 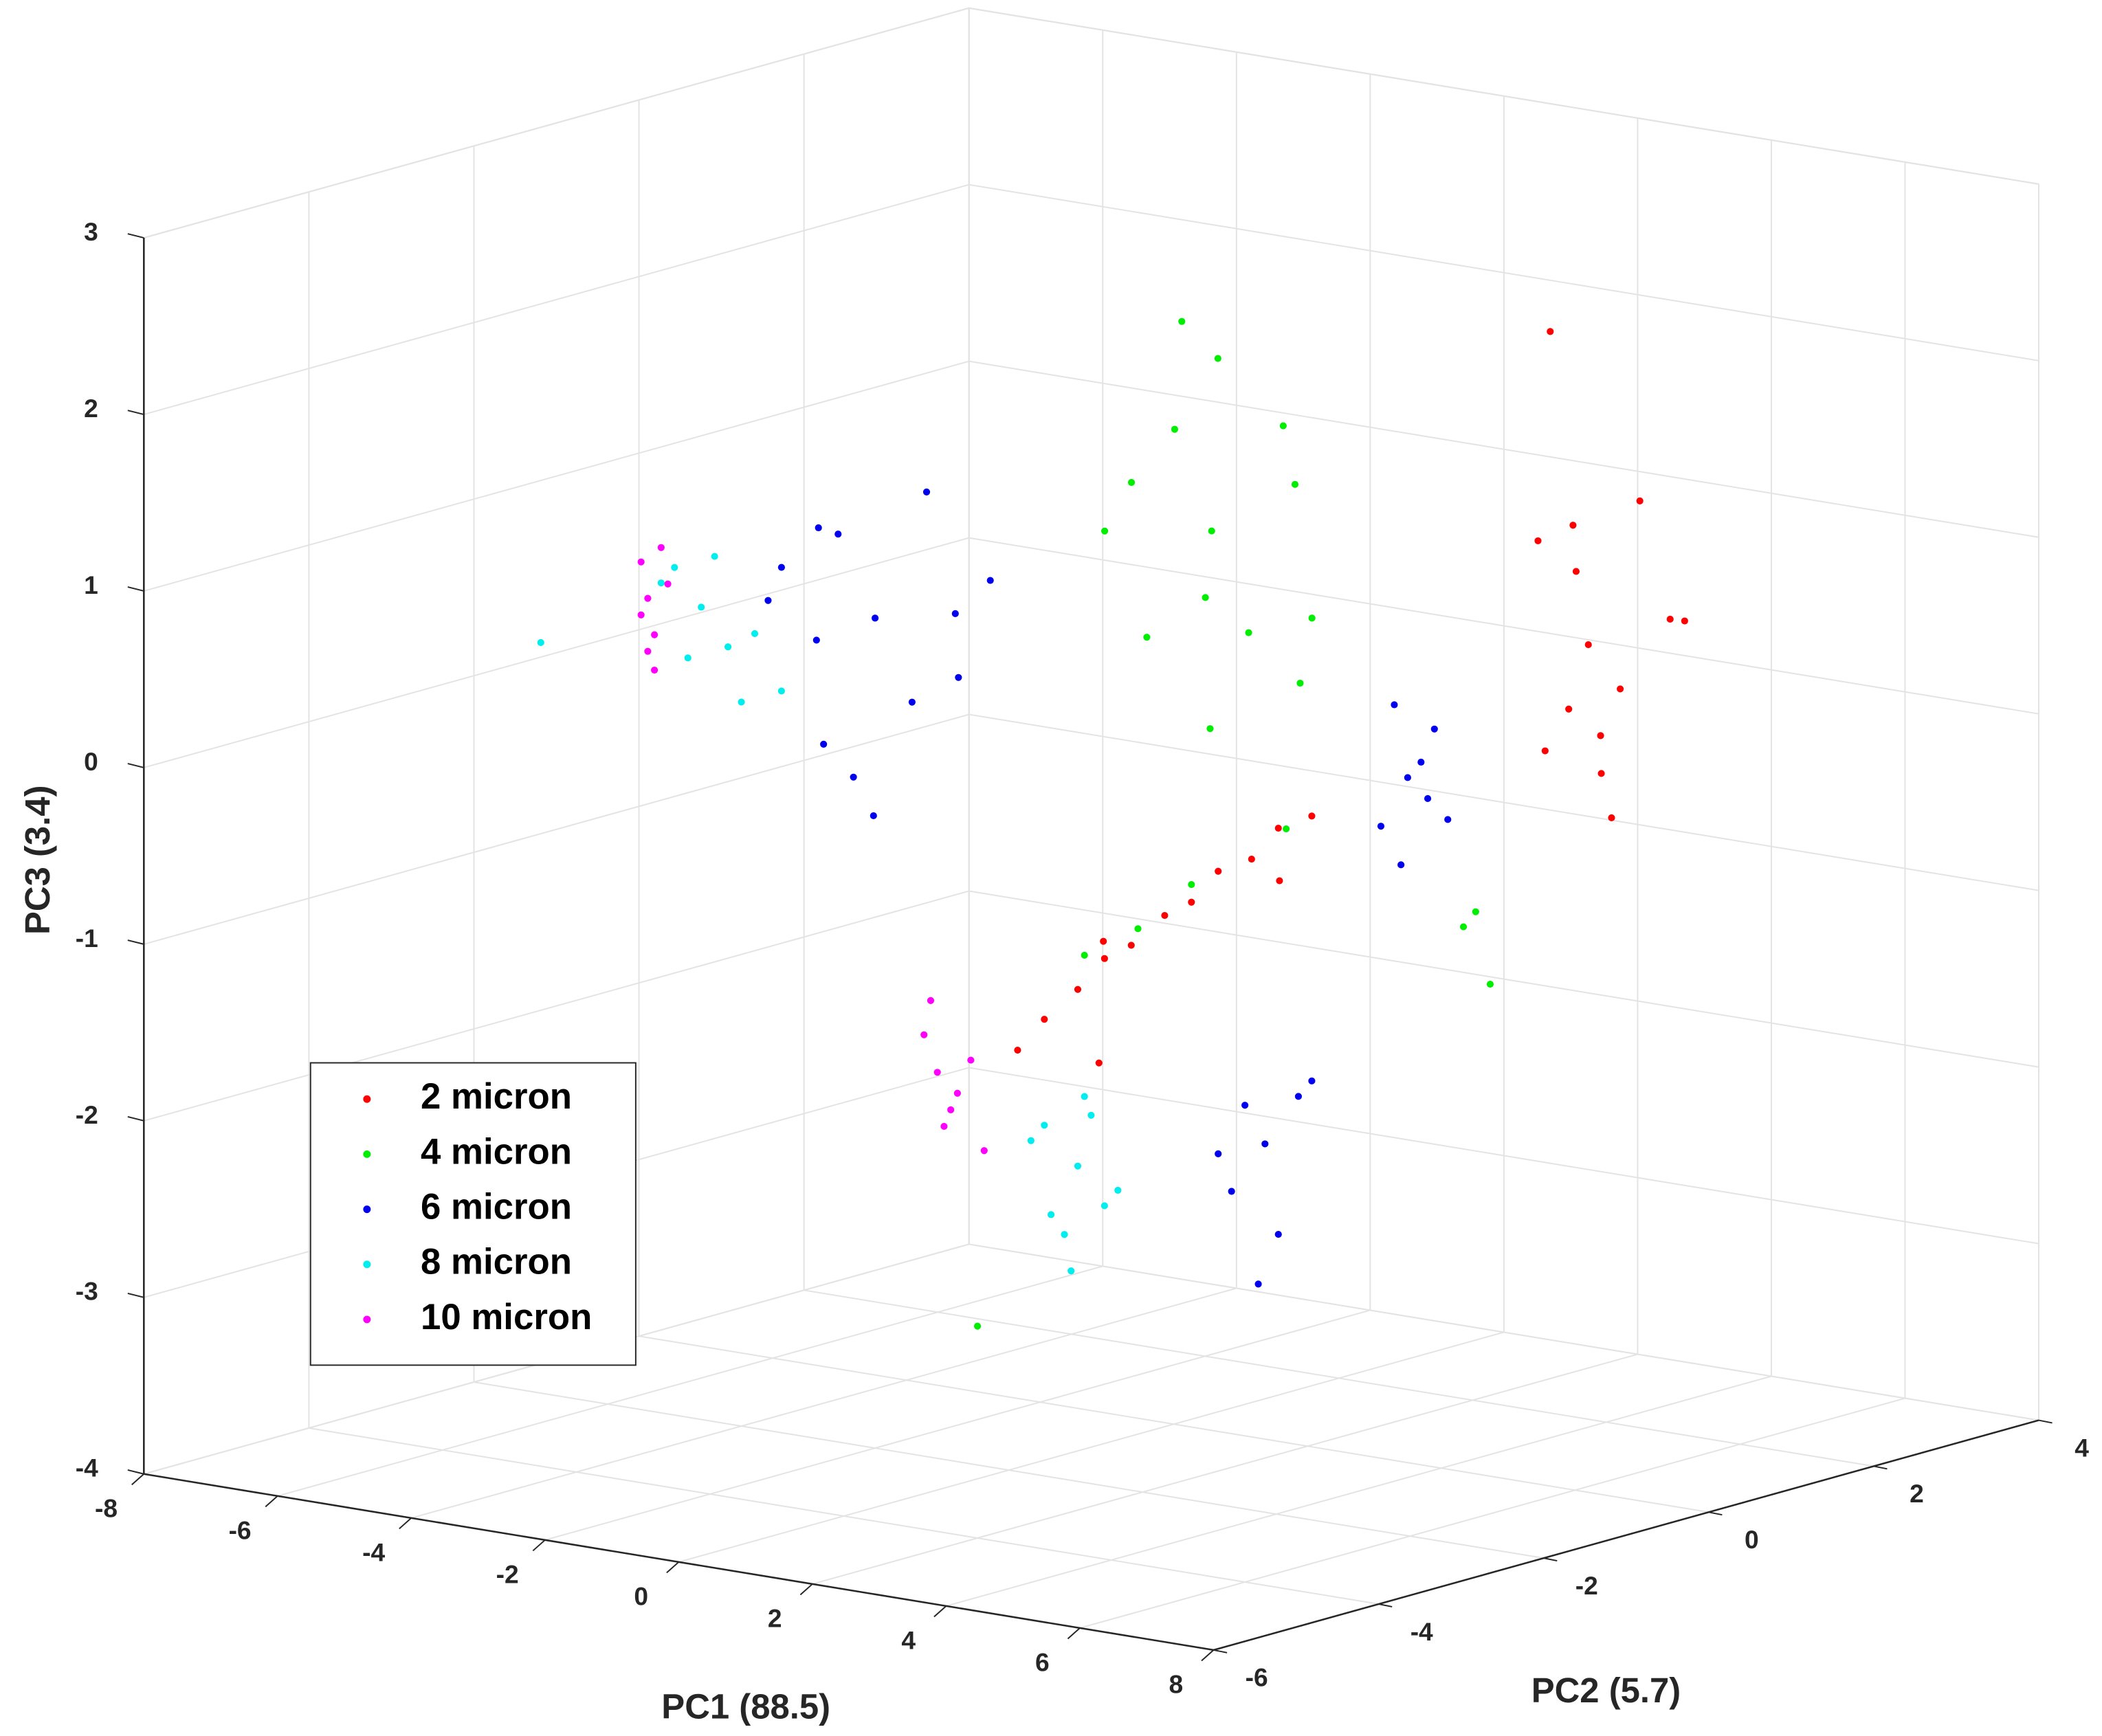 I want to click on z-tick-label: -4, so click(x=87, y=1468).